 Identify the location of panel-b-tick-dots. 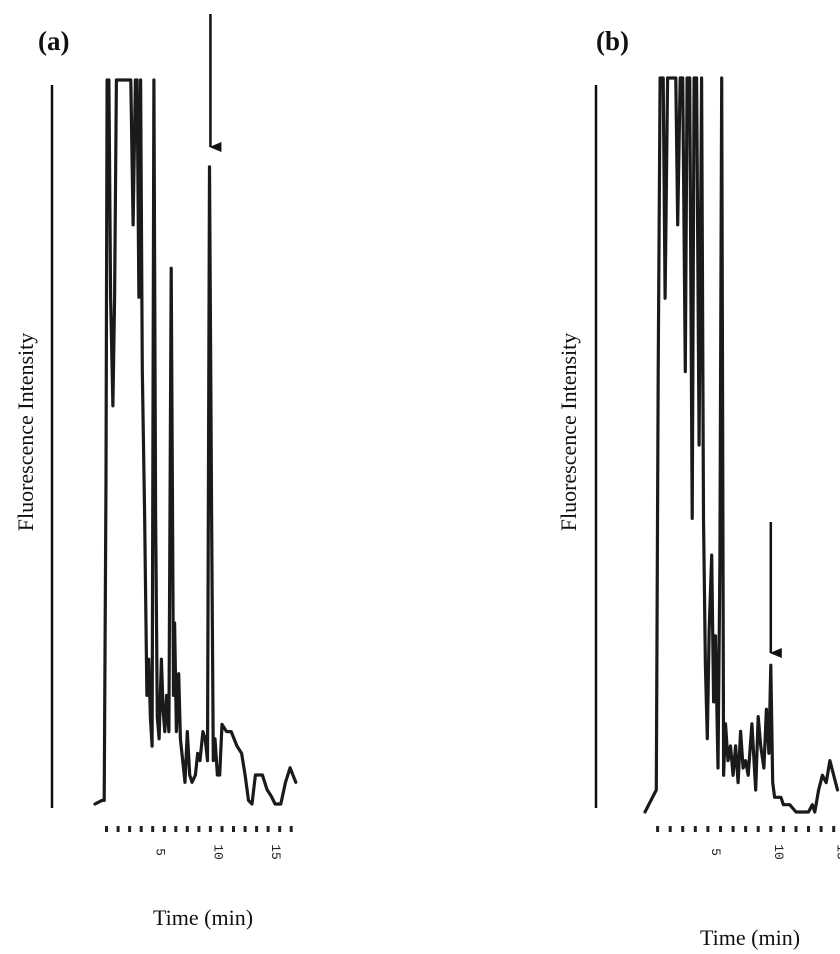
(746, 829).